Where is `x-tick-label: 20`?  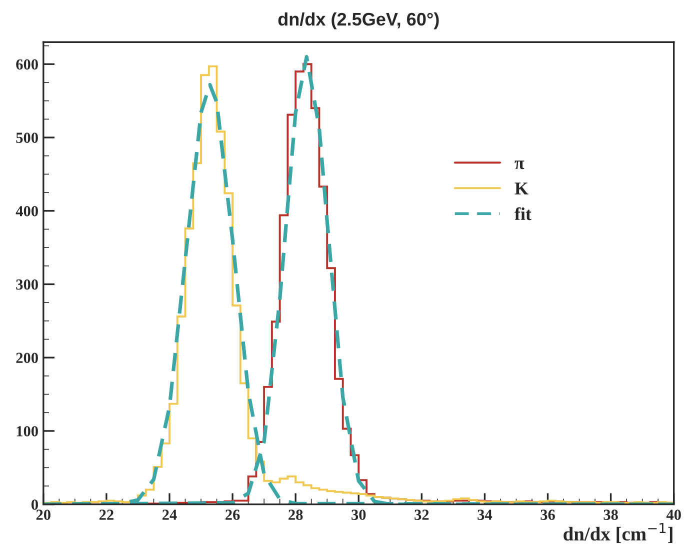 x-tick-label: 20 is located at coordinates (43, 515).